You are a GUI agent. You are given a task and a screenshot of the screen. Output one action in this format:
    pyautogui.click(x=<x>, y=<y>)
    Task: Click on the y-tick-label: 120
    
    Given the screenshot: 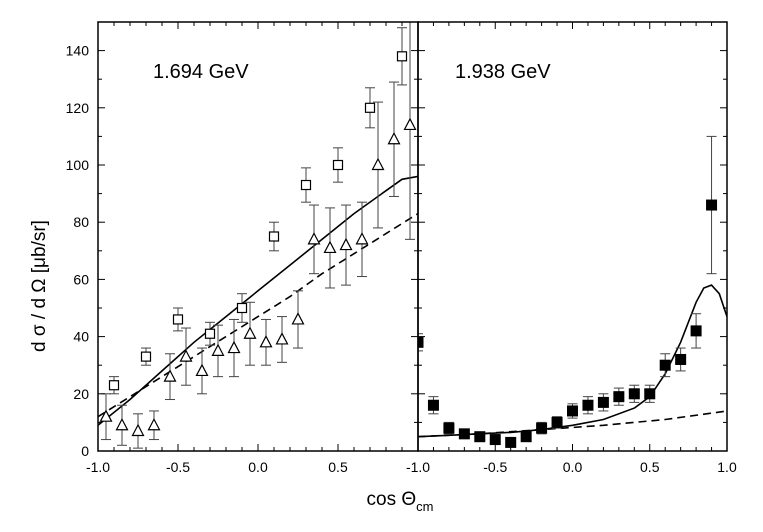 What is the action you would take?
    pyautogui.click(x=78, y=108)
    